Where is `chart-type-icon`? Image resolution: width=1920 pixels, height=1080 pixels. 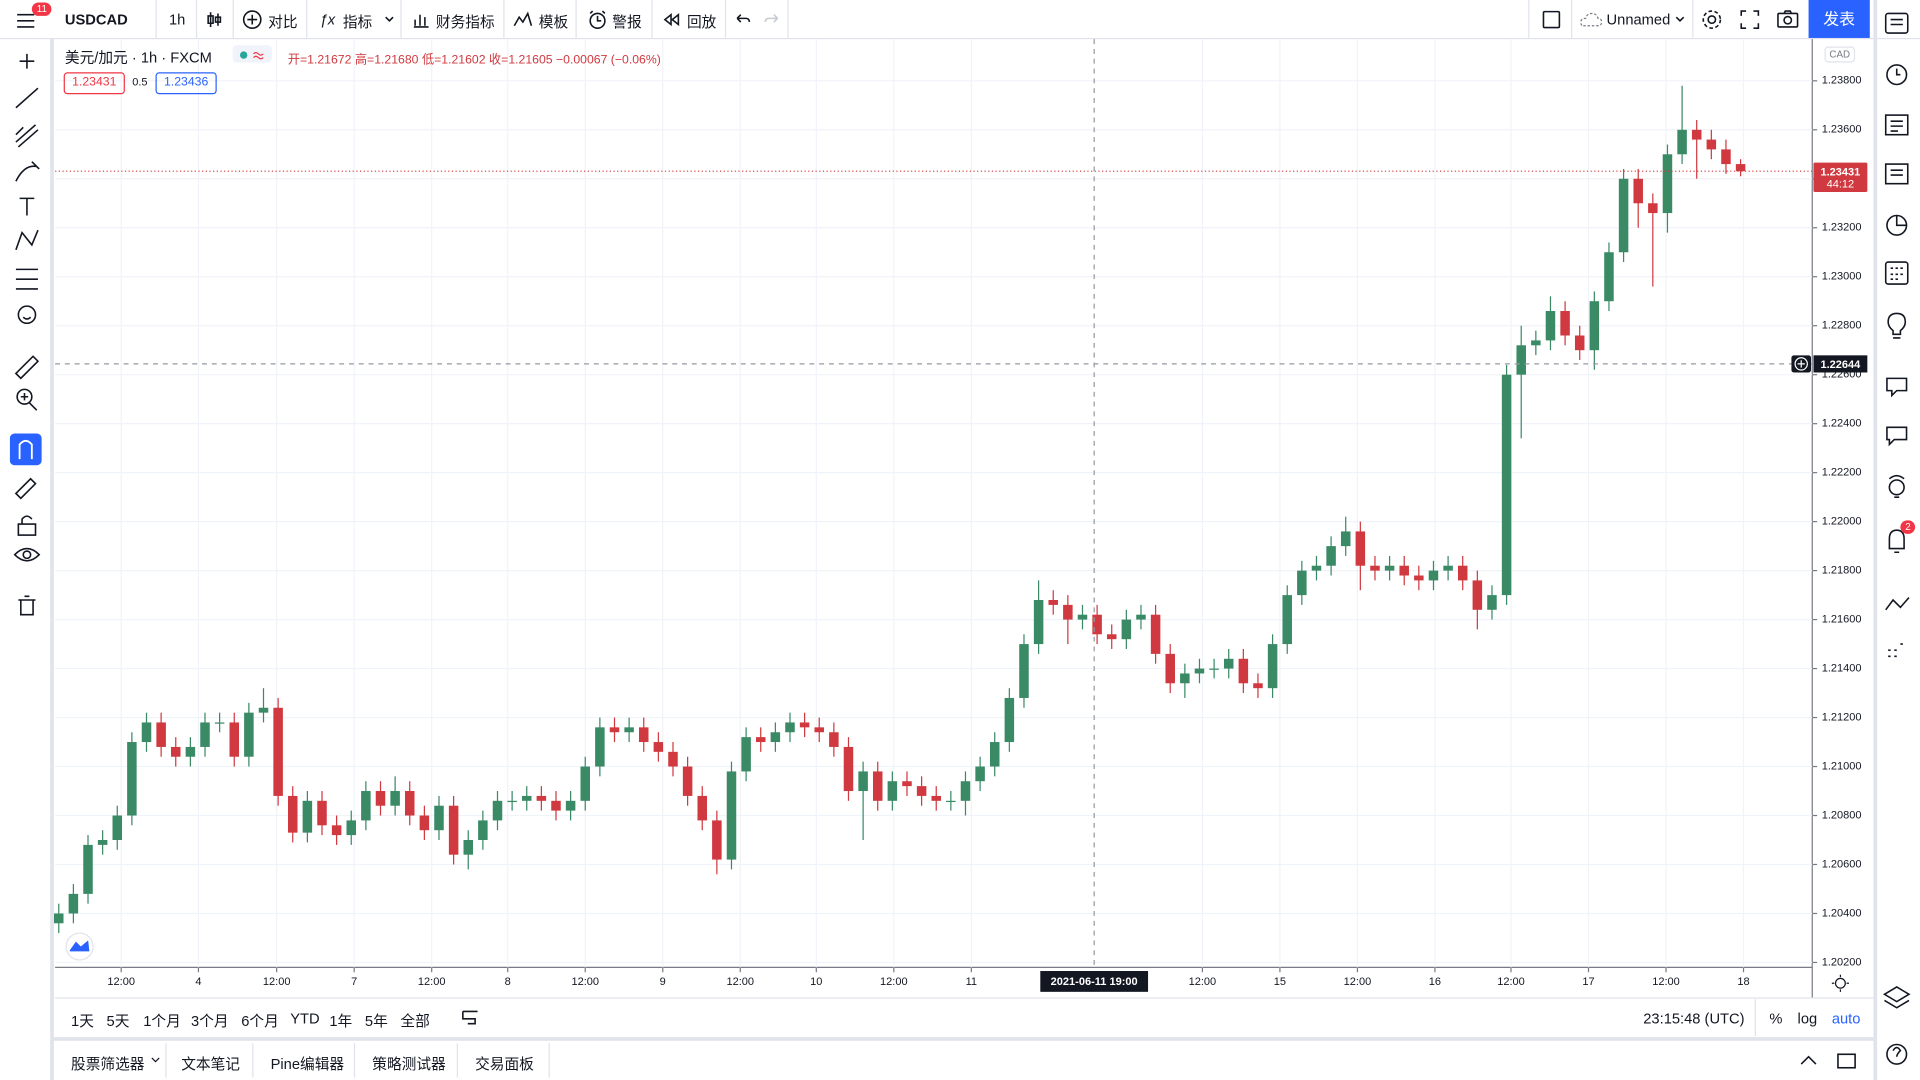 chart-type-icon is located at coordinates (214, 20).